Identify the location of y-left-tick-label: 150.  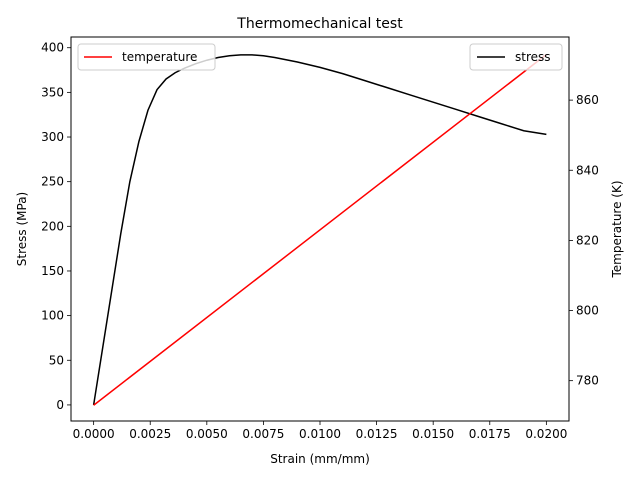
(52, 271).